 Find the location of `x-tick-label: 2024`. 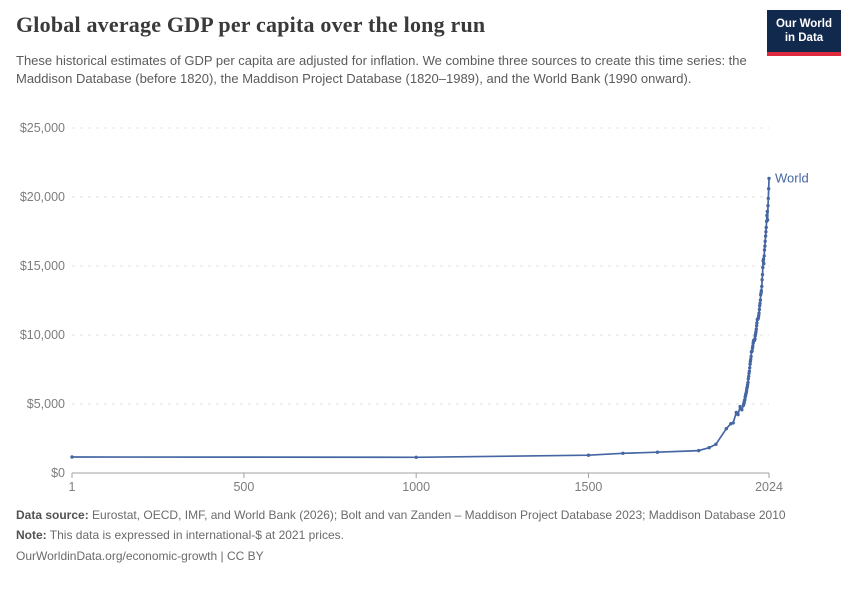

x-tick-label: 2024 is located at coordinates (769, 487).